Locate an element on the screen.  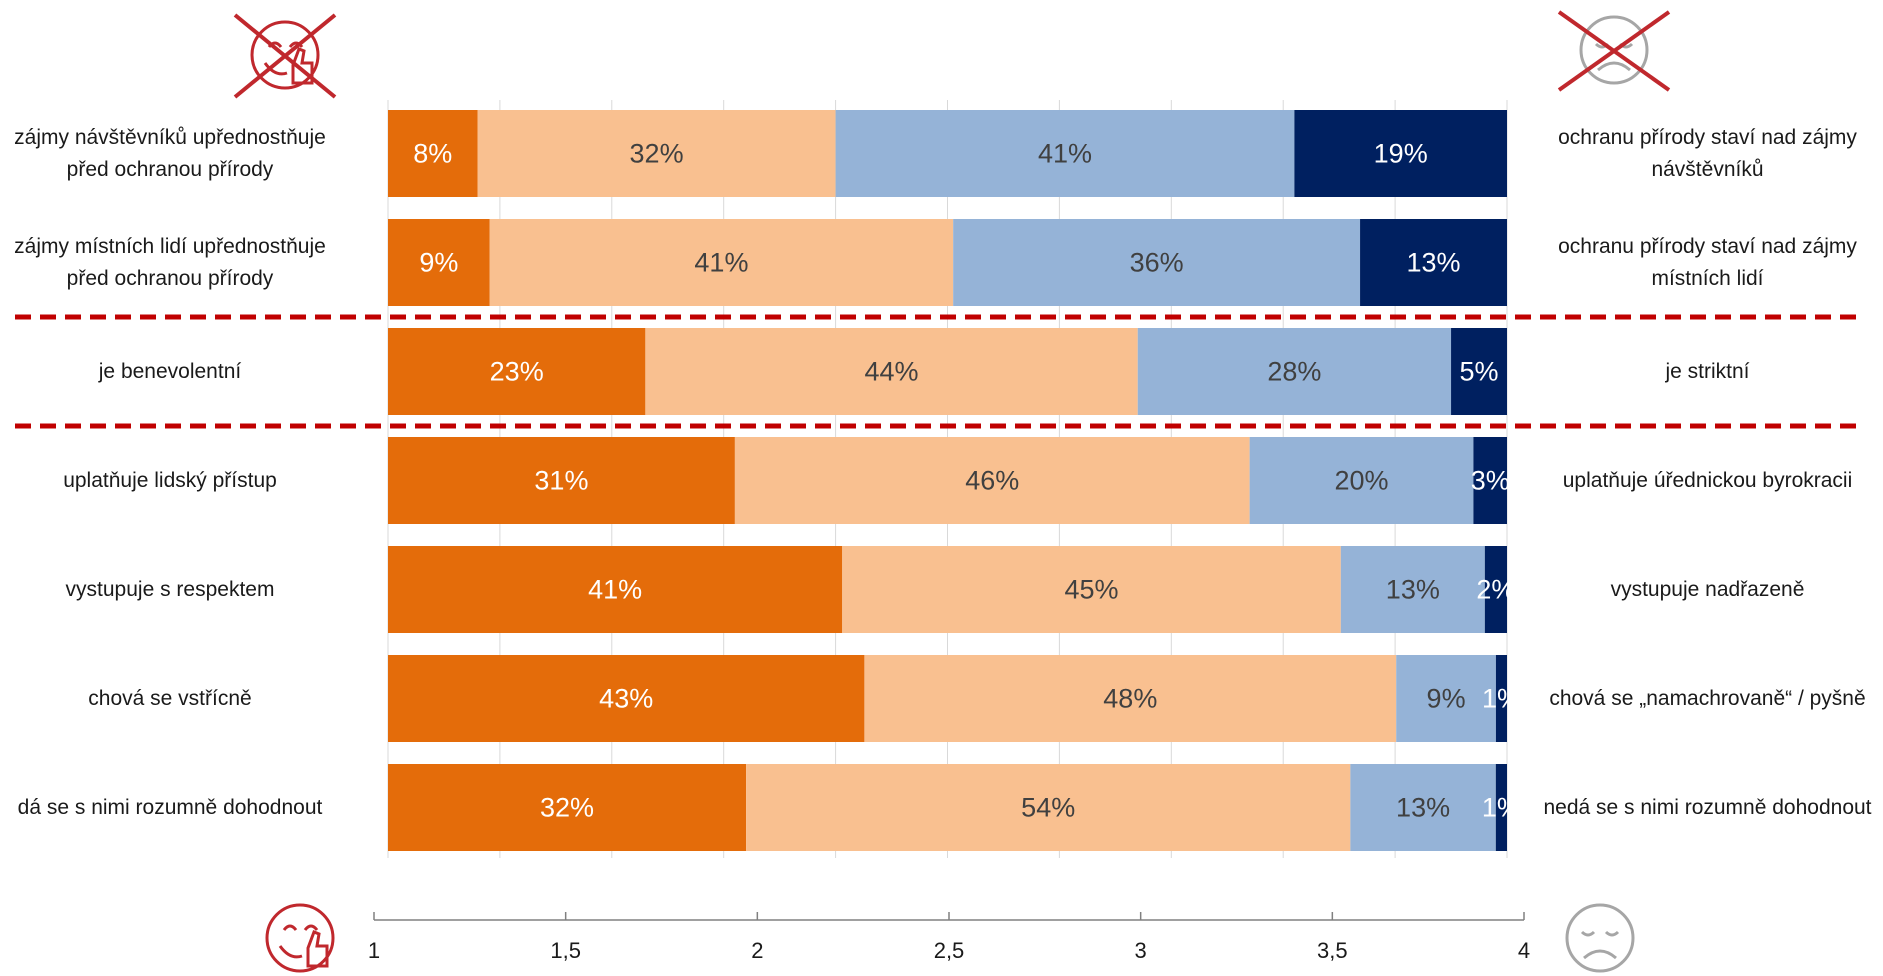
crossed-out-sad-face-icon is located at coordinates (1614, 51).